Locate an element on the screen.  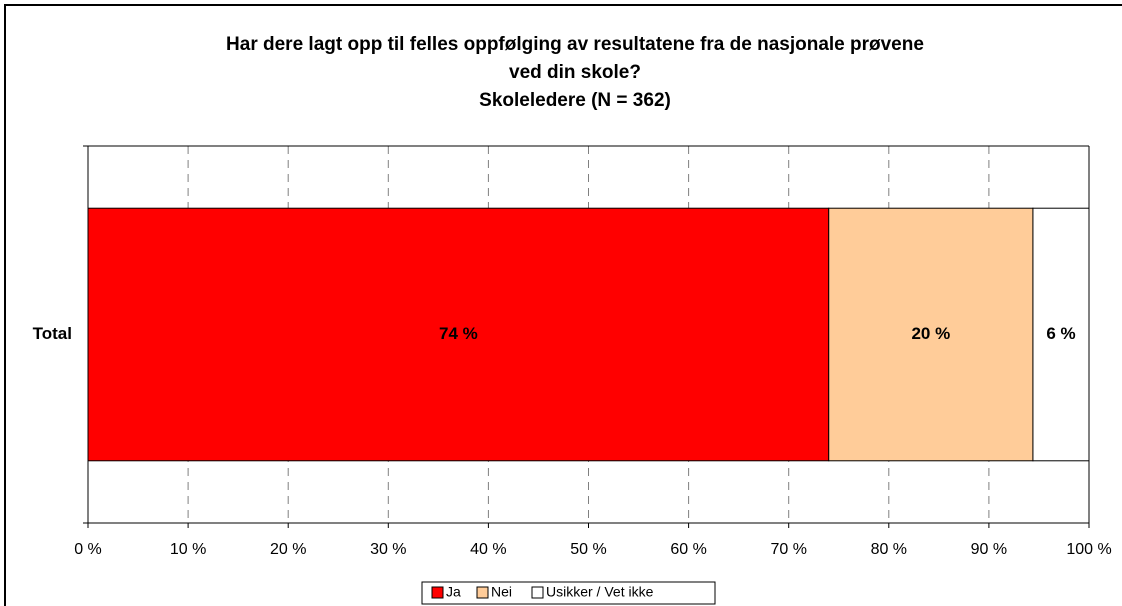
legend-label: Nei is located at coordinates (501, 592).